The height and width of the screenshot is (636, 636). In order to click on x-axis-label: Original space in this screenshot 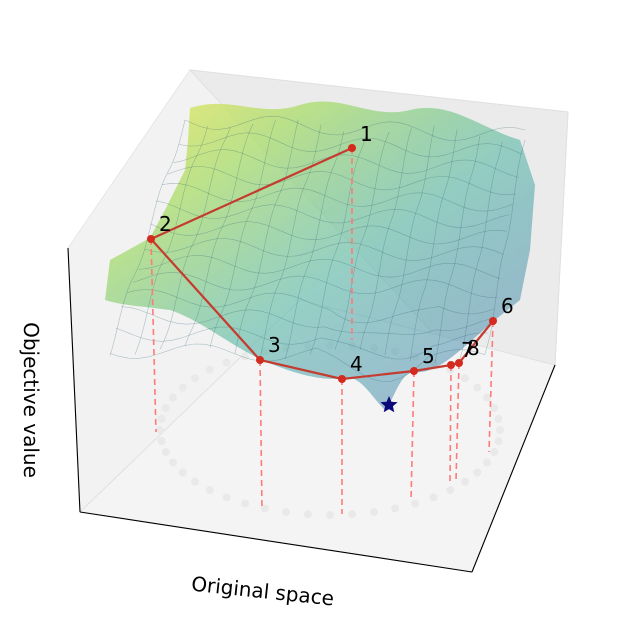, I will do `click(262, 591)`.